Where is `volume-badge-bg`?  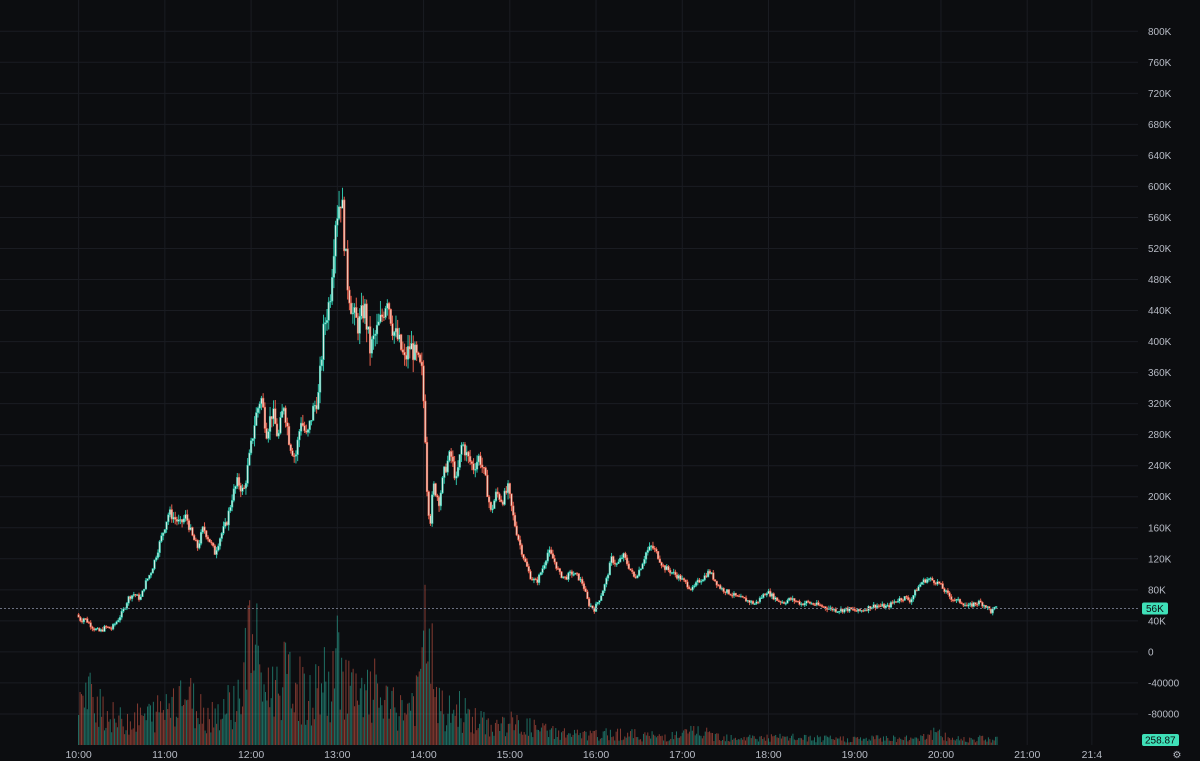 volume-badge-bg is located at coordinates (1160, 740).